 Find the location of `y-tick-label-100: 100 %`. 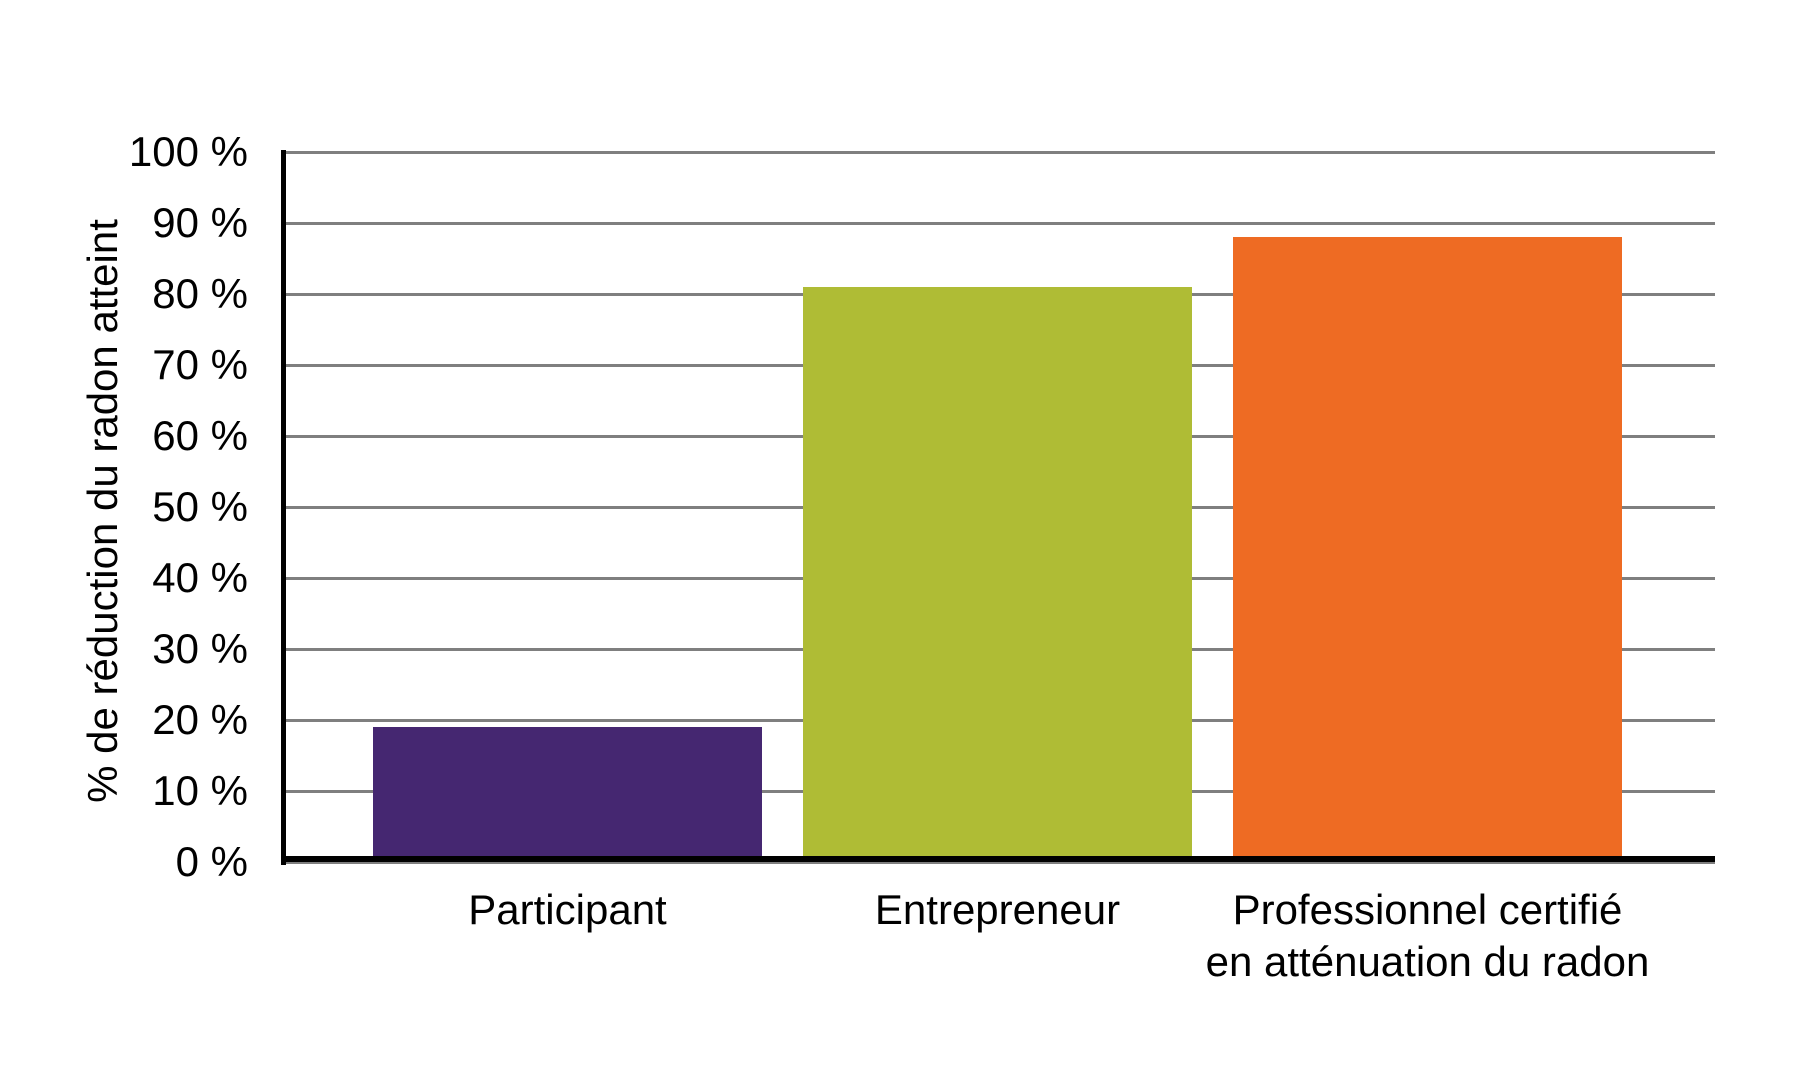

y-tick-label-100: 100 % is located at coordinates (188, 151).